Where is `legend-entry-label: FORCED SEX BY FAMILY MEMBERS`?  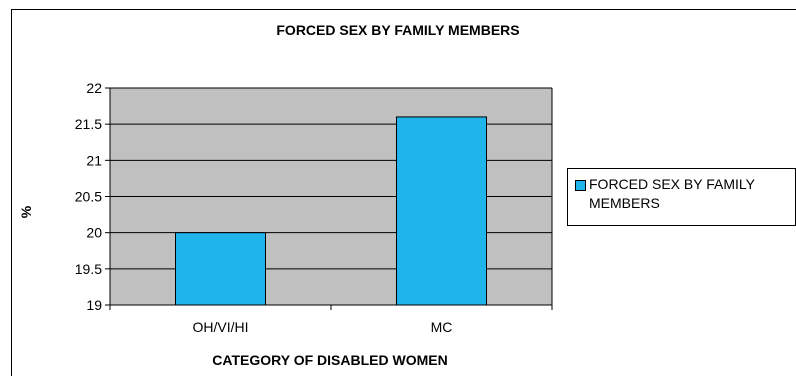
legend-entry-label: FORCED SEX BY FAMILY MEMBERS is located at coordinates (672, 193).